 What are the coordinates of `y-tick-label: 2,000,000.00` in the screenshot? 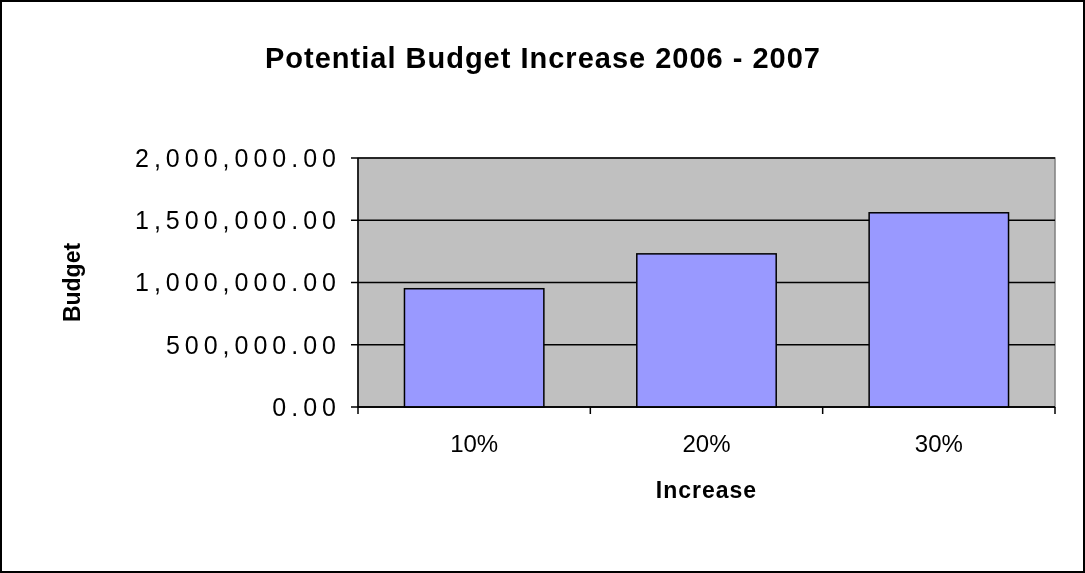 It's located at (238, 157).